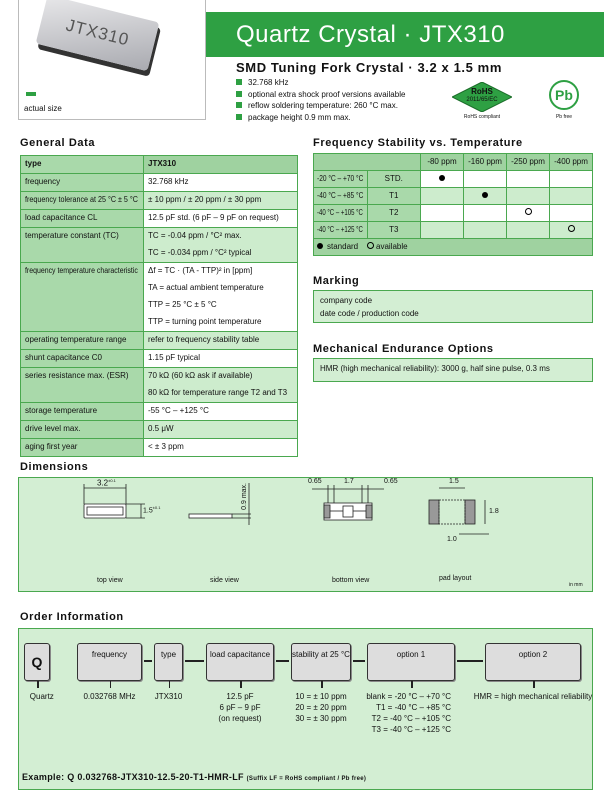 The height and width of the screenshot is (798, 610). What do you see at coordinates (220, 412) in the screenshot?
I see `value-line: -55 °C – +125 °C` at bounding box center [220, 412].